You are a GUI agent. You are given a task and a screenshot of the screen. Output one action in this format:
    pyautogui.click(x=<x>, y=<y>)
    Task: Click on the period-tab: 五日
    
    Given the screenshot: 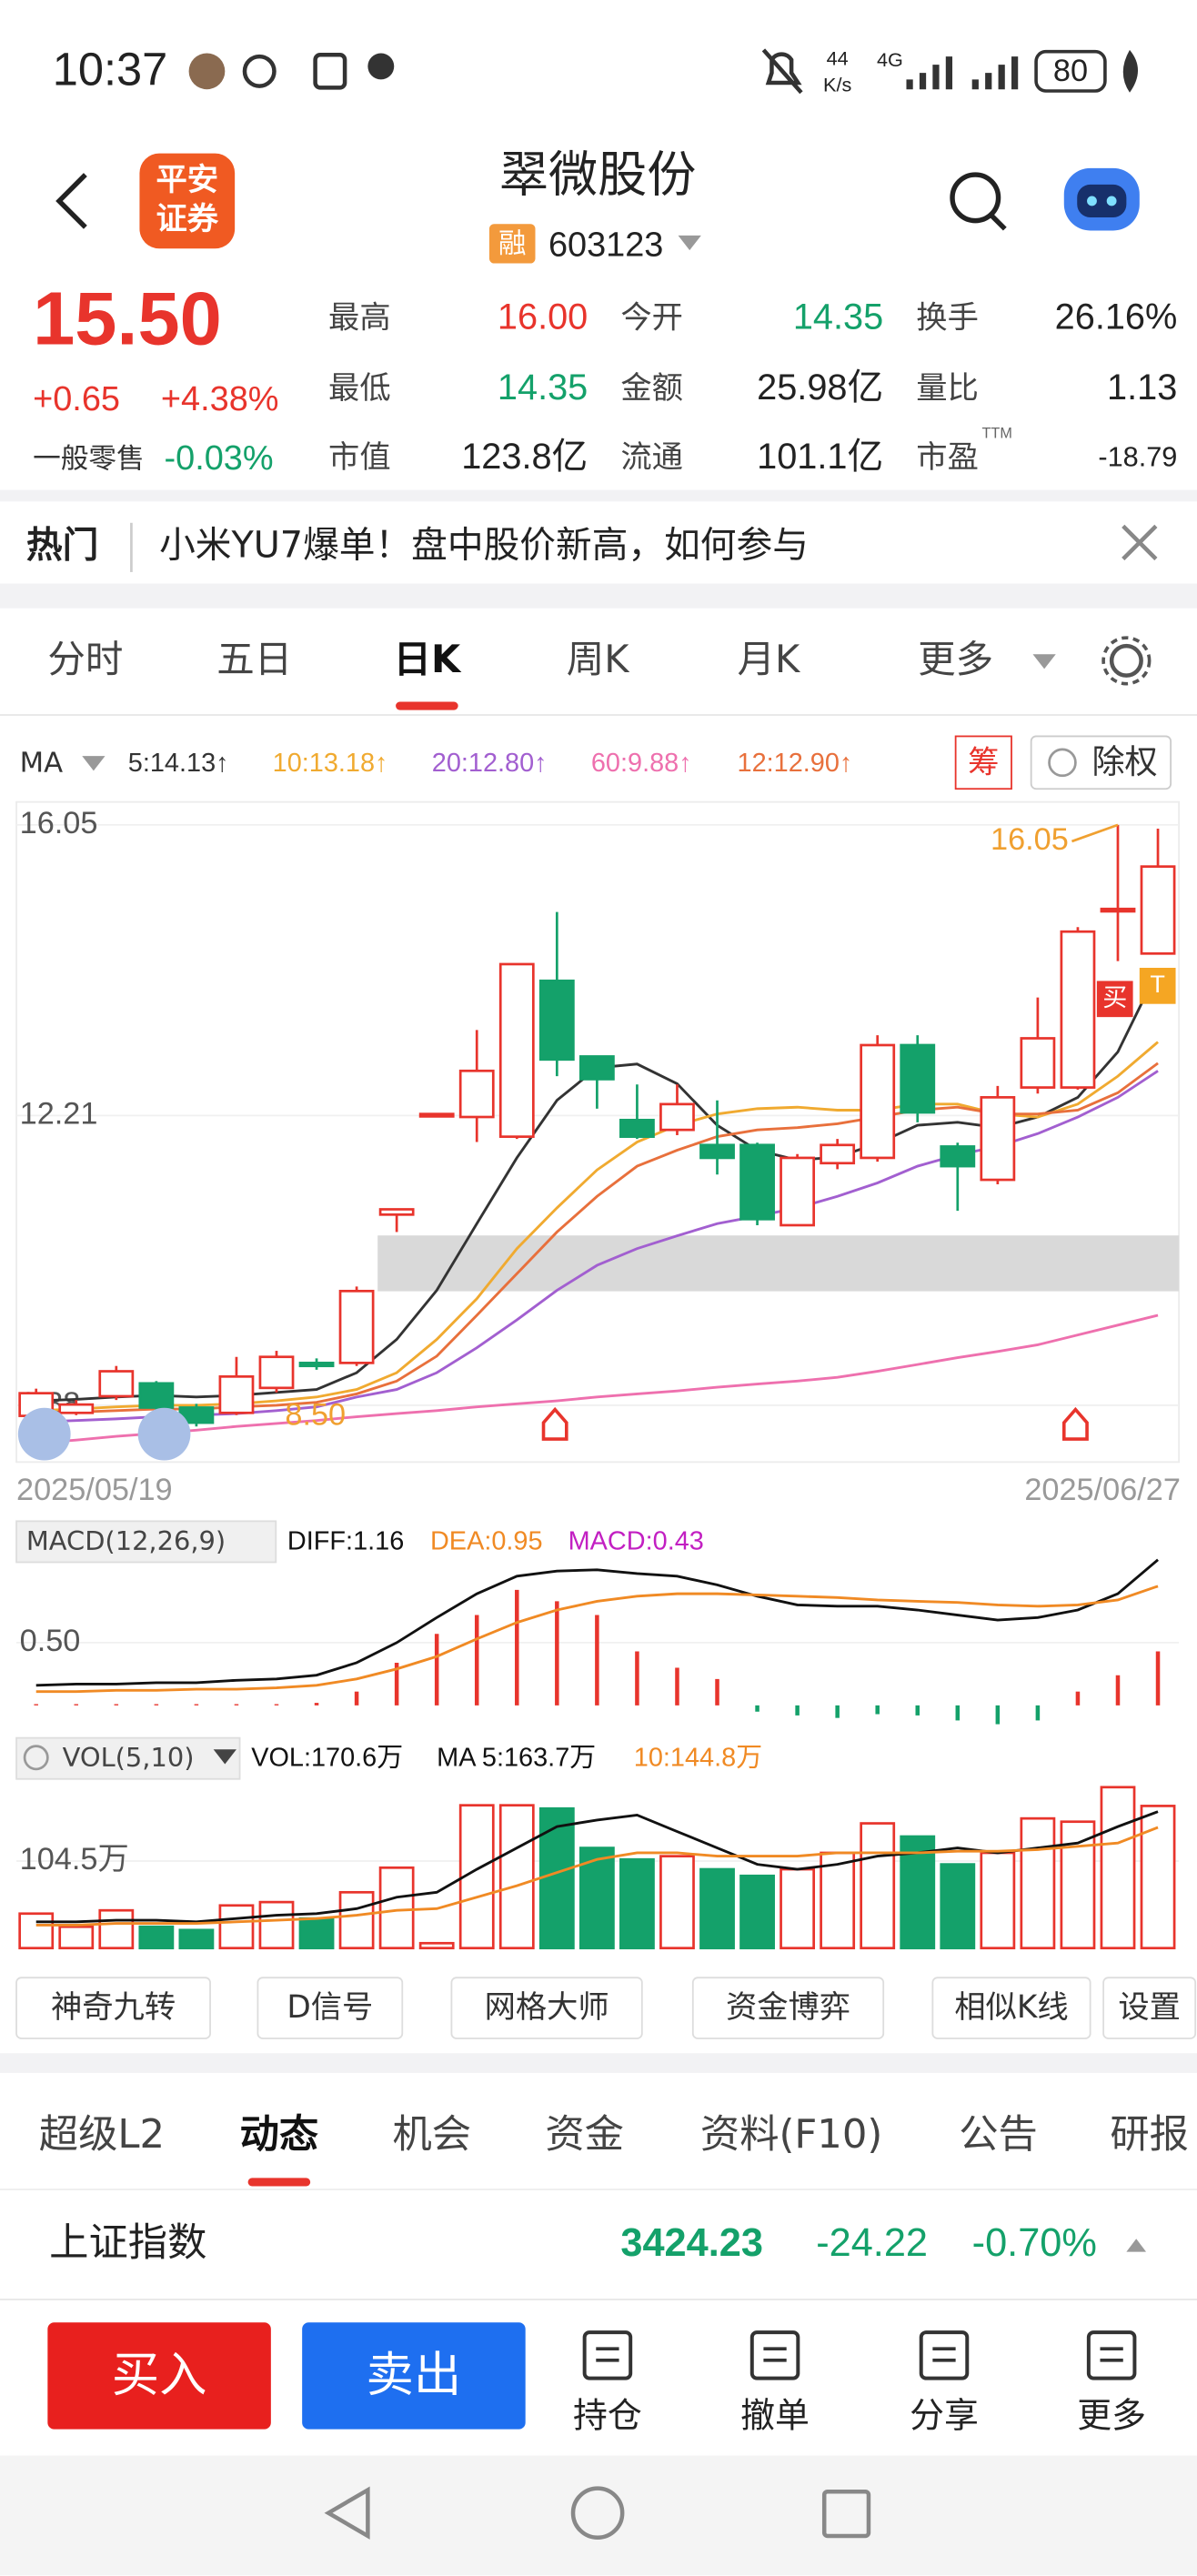 What is the action you would take?
    pyautogui.click(x=254, y=659)
    